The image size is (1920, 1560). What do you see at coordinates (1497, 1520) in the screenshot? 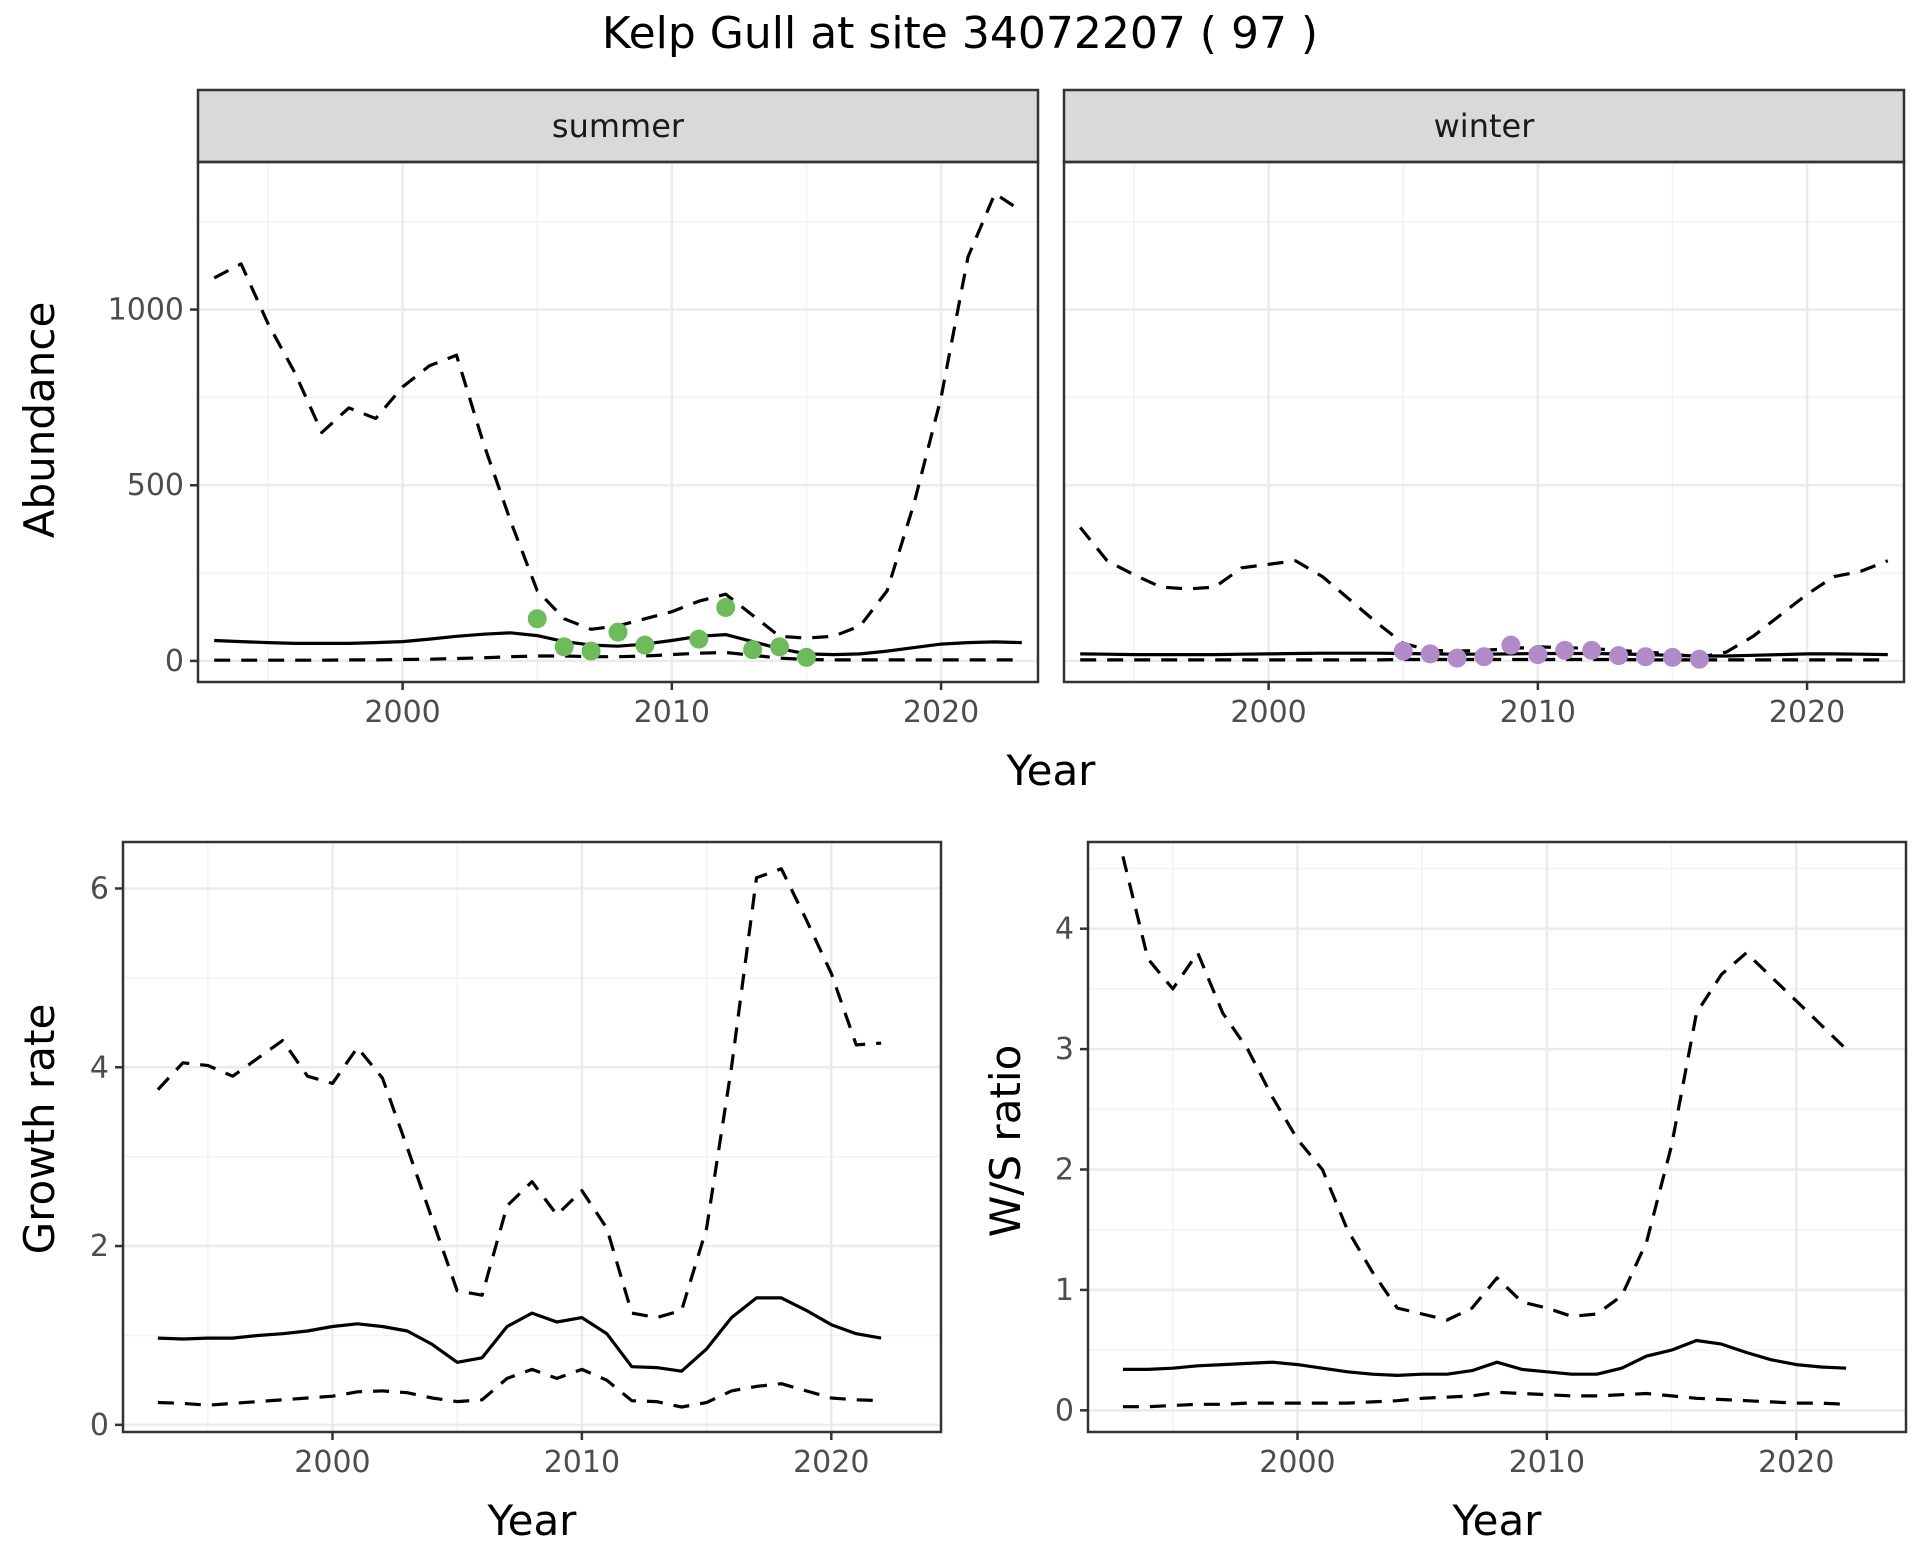
I see `x-axis-title-ws-ratio: Year` at bounding box center [1497, 1520].